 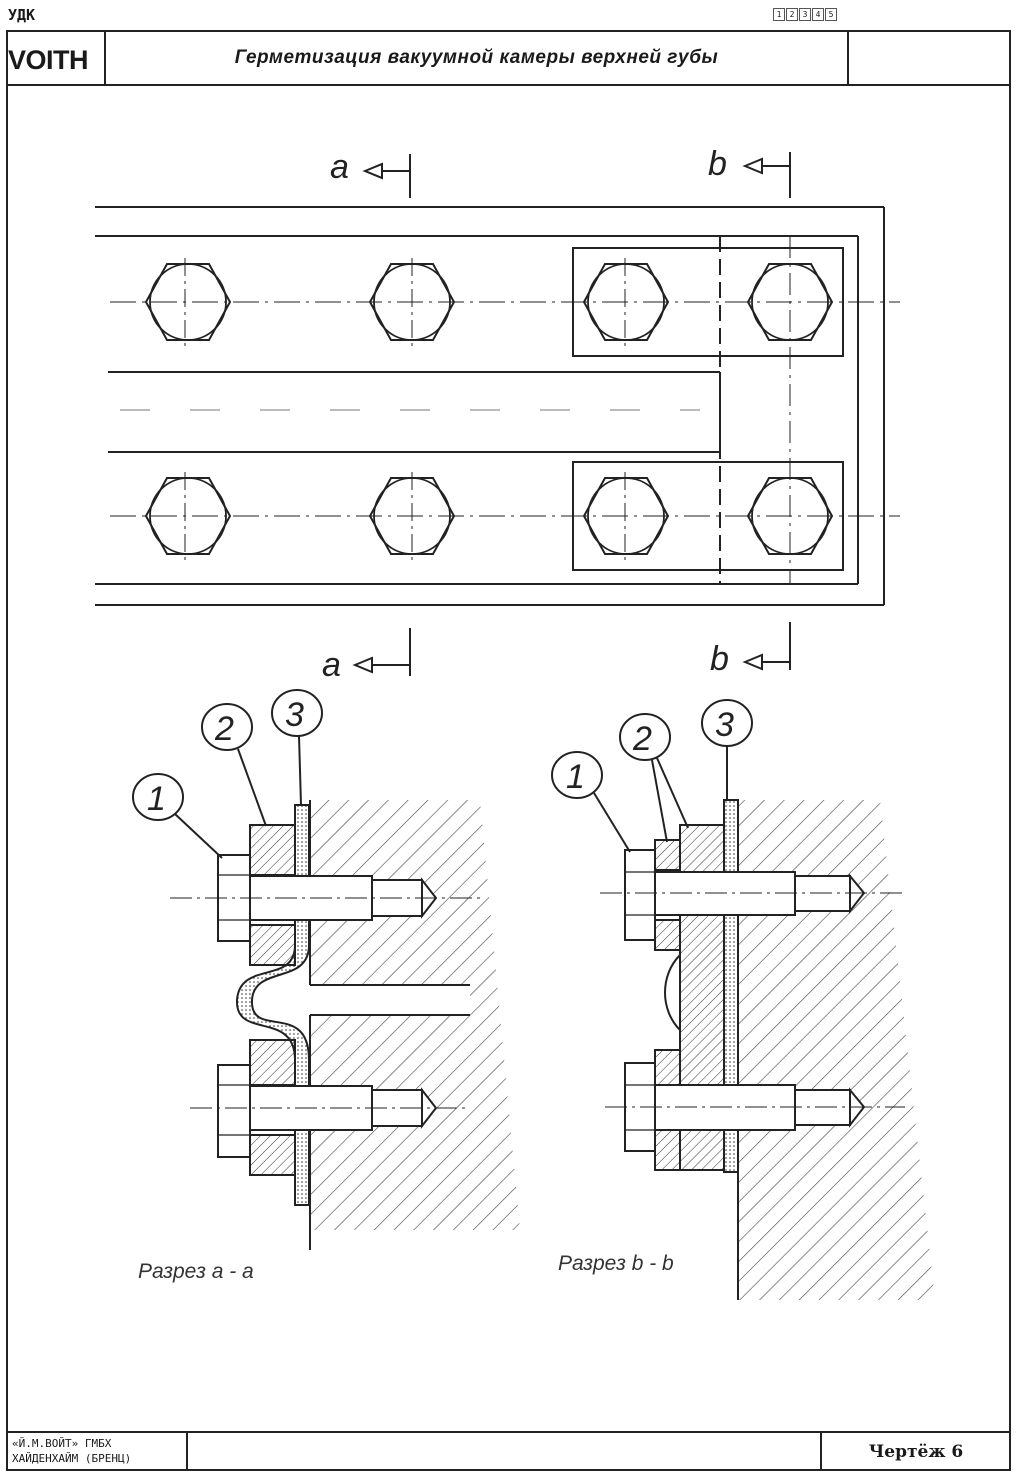 What do you see at coordinates (616, 1263) in the screenshot?
I see `section-b-caption: Разрез b - b` at bounding box center [616, 1263].